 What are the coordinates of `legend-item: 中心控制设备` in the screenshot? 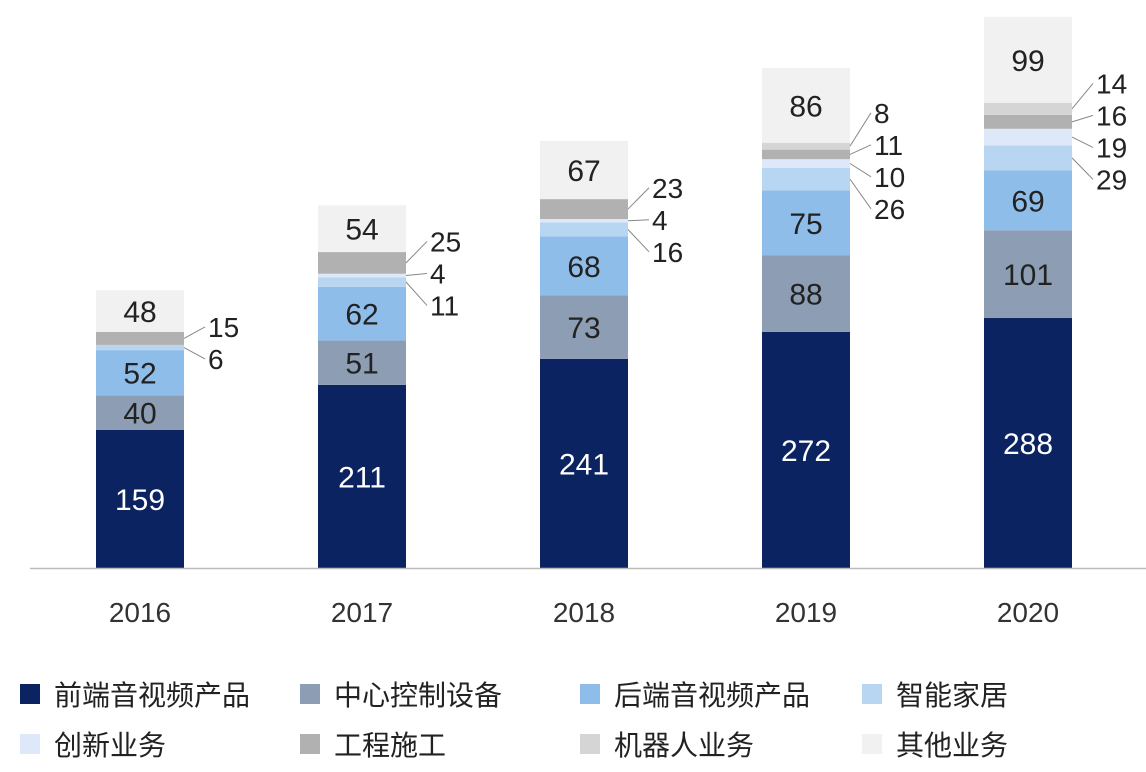 It's located at (401, 694).